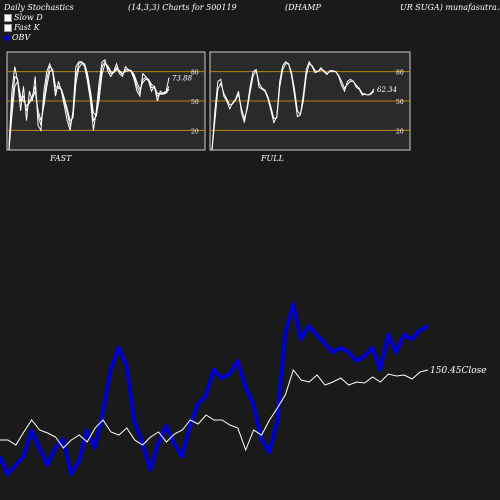  What do you see at coordinates (458, 371) in the screenshot?
I see `close-value-label: 150.45Close` at bounding box center [458, 371].